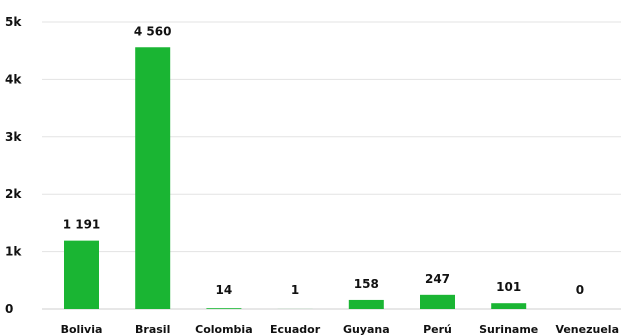 Image resolution: width=621 pixels, height=336 pixels. What do you see at coordinates (580, 290) in the screenshot?
I see `data-label: 0` at bounding box center [580, 290].